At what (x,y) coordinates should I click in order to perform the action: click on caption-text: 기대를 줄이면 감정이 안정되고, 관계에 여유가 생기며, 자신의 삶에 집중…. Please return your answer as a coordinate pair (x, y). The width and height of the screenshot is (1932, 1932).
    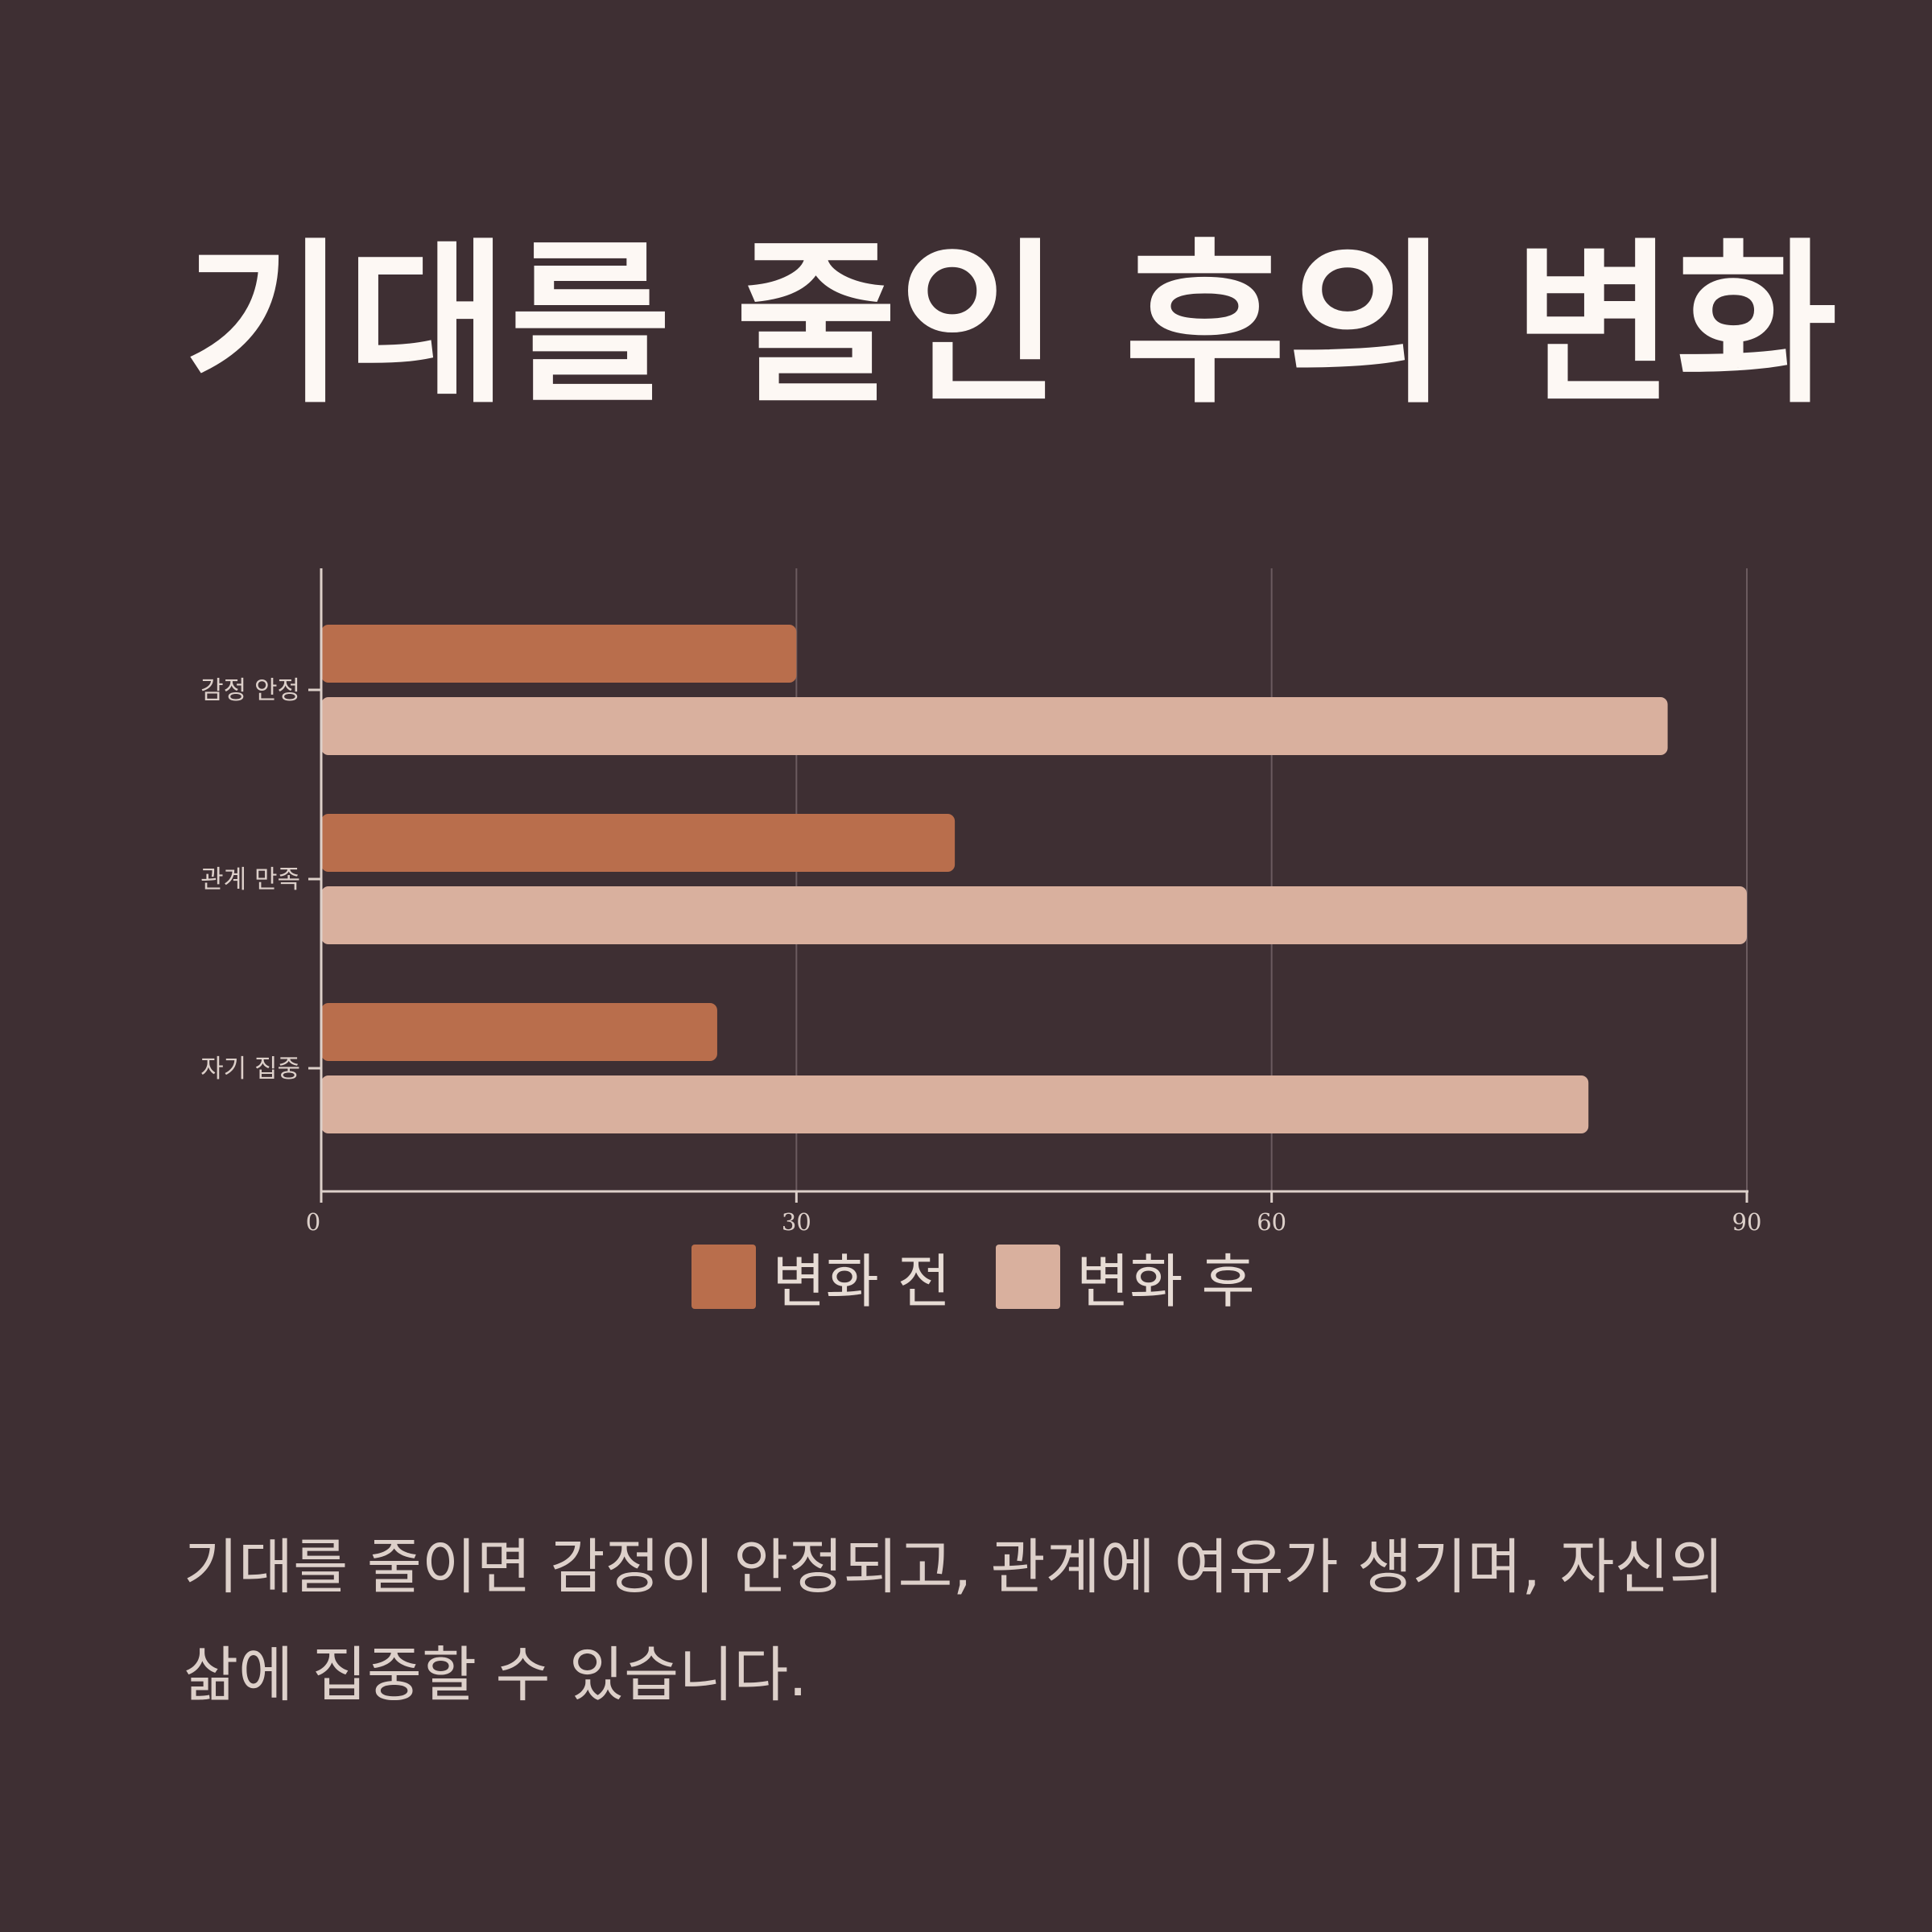
    Looking at the image, I should click on (954, 1621).